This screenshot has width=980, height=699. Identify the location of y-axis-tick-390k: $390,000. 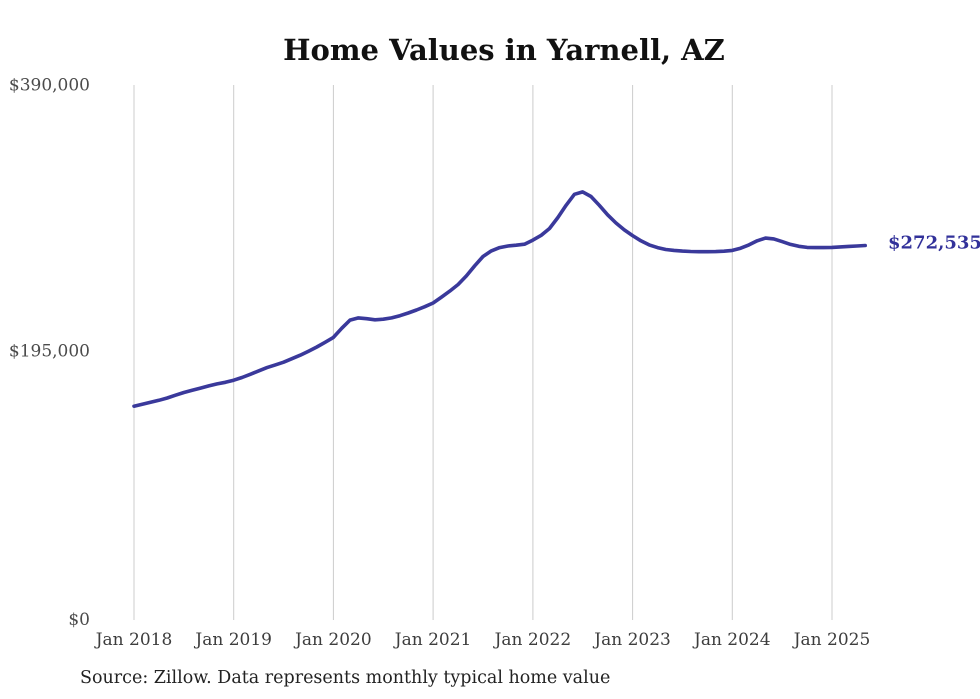
(49, 86).